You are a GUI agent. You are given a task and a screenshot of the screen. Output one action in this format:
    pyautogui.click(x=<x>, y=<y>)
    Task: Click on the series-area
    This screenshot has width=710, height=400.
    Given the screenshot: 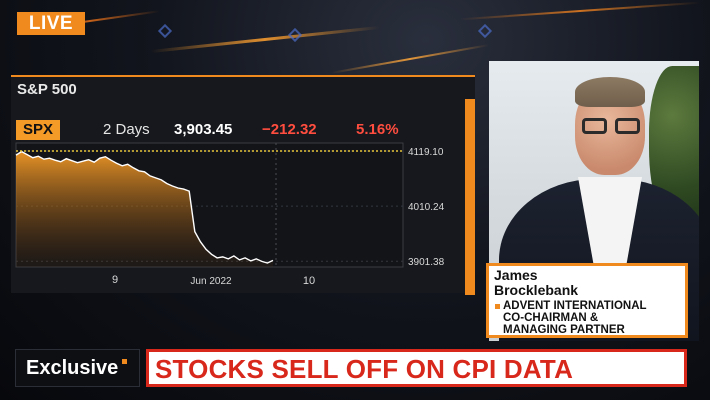 What is the action you would take?
    pyautogui.click(x=144, y=209)
    